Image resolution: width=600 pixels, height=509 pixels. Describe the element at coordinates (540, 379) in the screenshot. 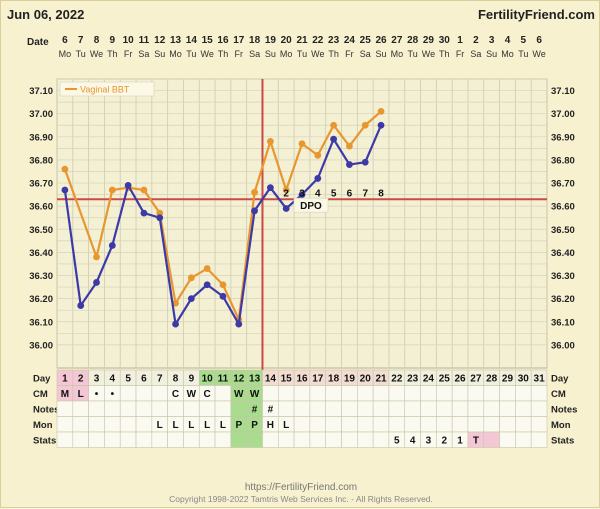

I see `cell-days: 31` at that location.